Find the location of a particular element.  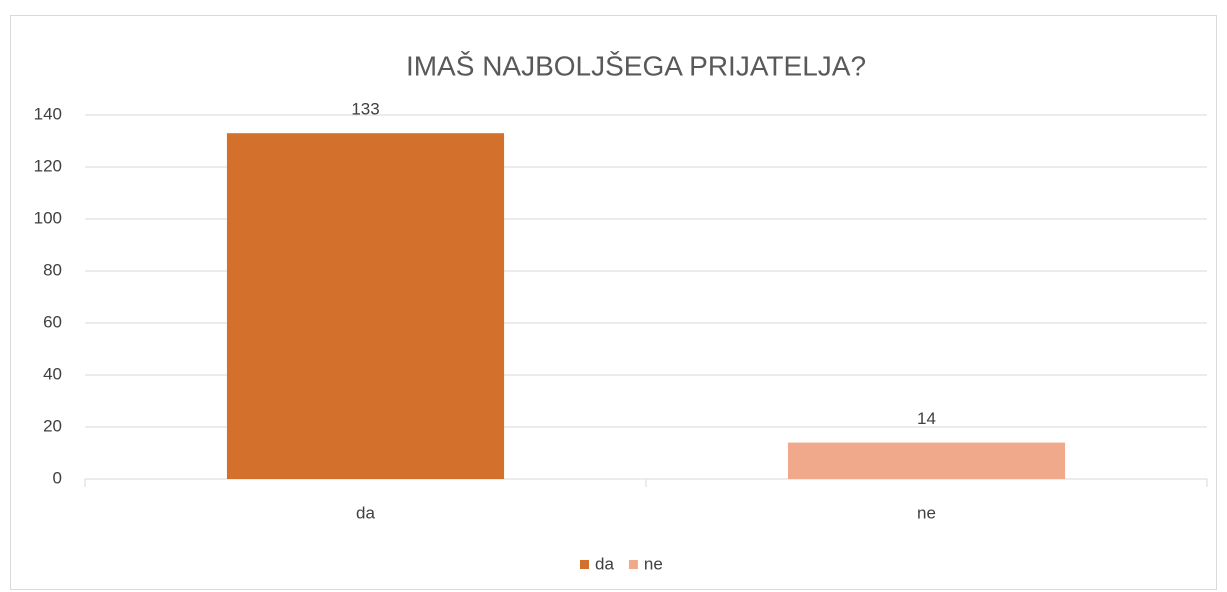

y-tick-label: 20 is located at coordinates (52, 425).